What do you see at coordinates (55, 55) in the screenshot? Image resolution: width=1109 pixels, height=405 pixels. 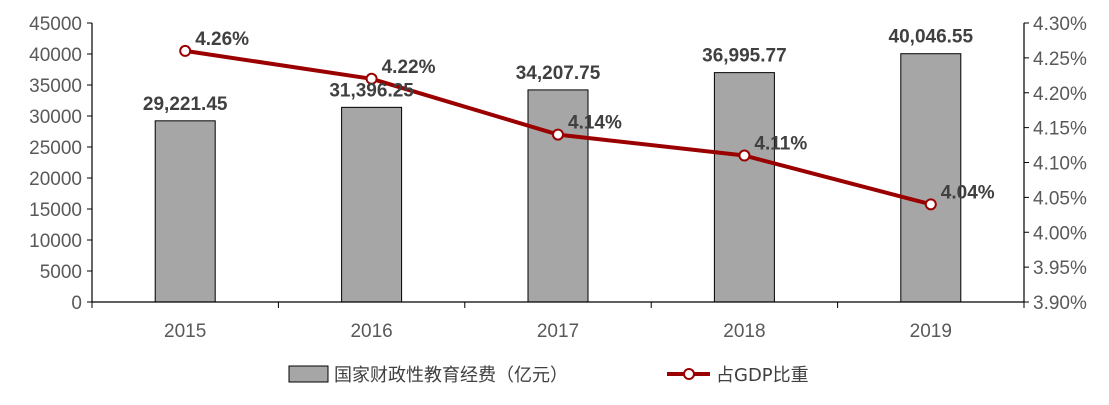 I see `left-tick-label: 40000` at bounding box center [55, 55].